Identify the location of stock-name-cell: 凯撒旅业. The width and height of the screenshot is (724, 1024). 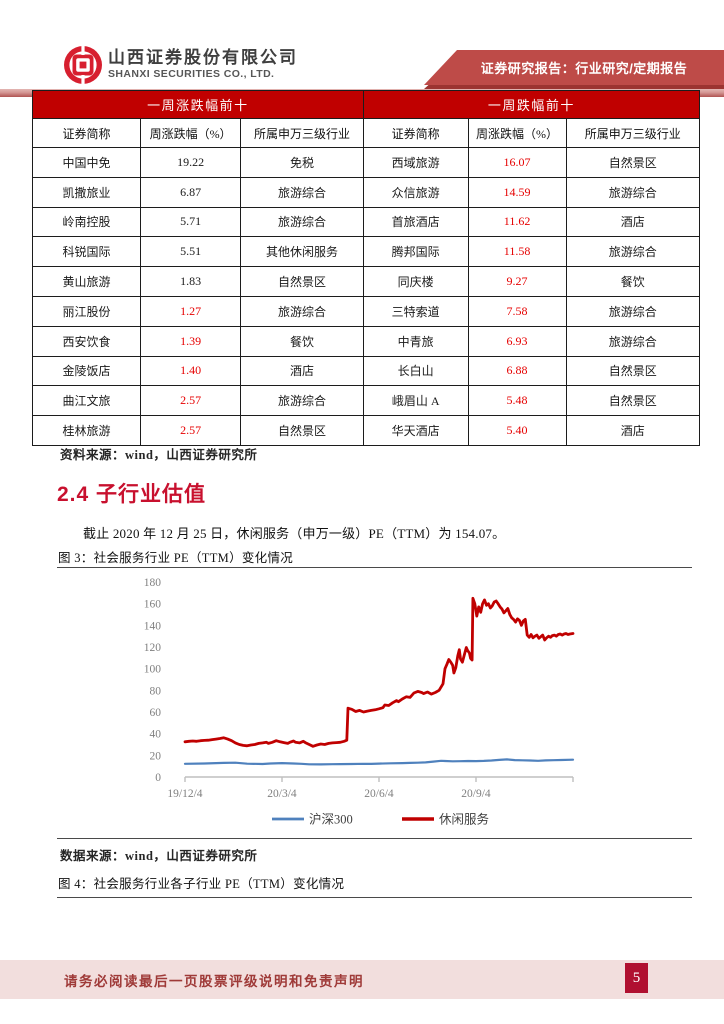
(86, 192).